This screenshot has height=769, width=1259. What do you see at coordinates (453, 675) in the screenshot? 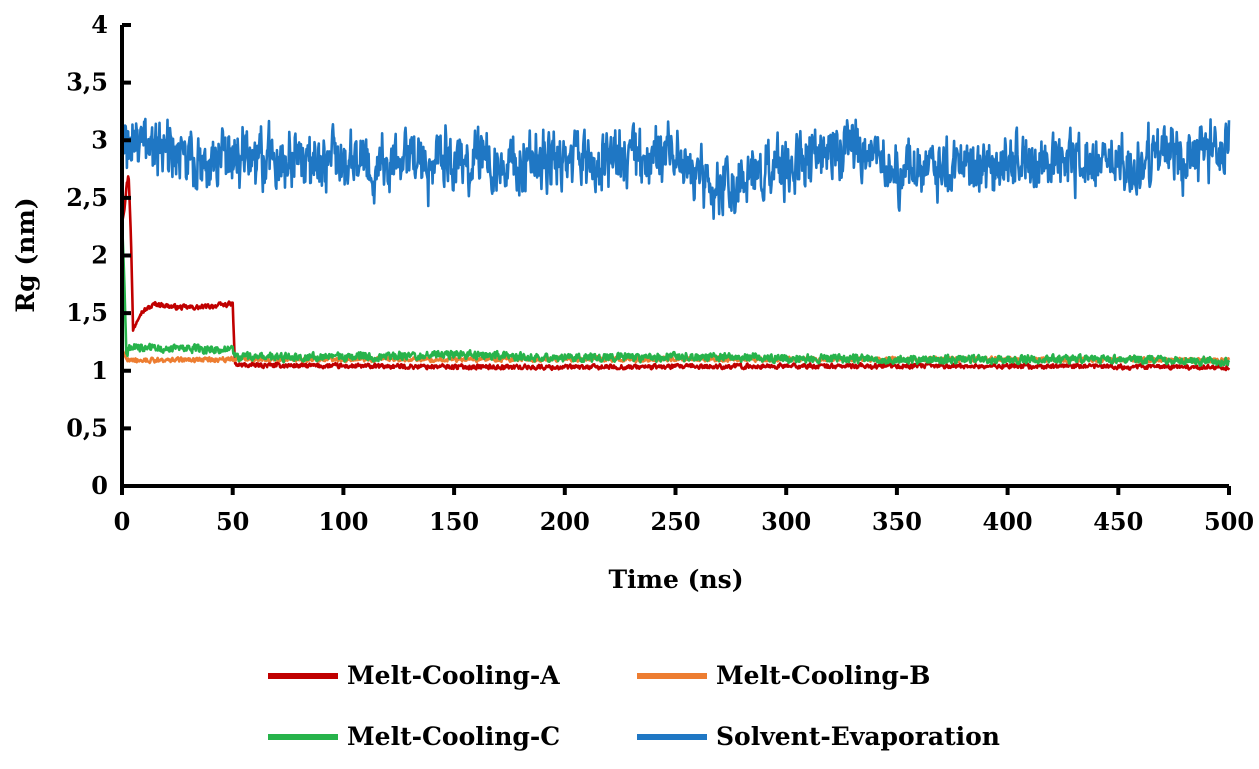
I see `legend-label-1: Melt-Cooling-A` at bounding box center [453, 675].